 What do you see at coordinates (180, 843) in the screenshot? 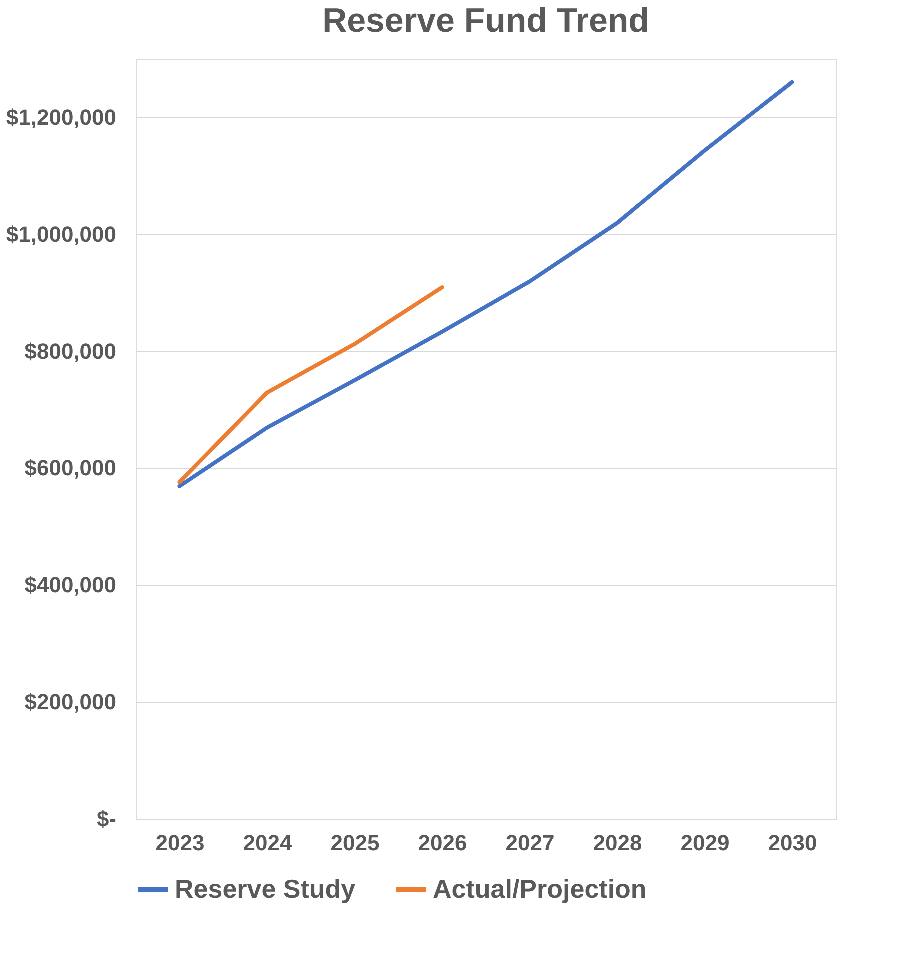
I see `x-tick-label: 2023` at bounding box center [180, 843].